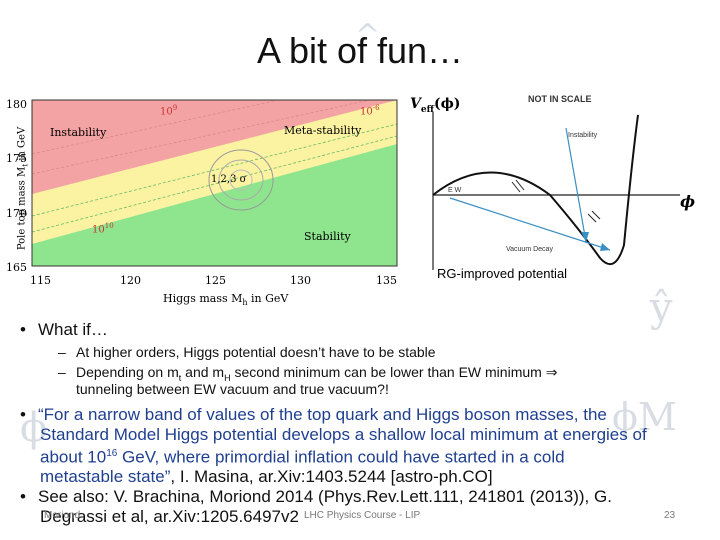 Image resolution: width=720 pixels, height=540 pixels. Describe the element at coordinates (105, 477) in the screenshot. I see `quote-line-4-a: metastable state”` at that location.